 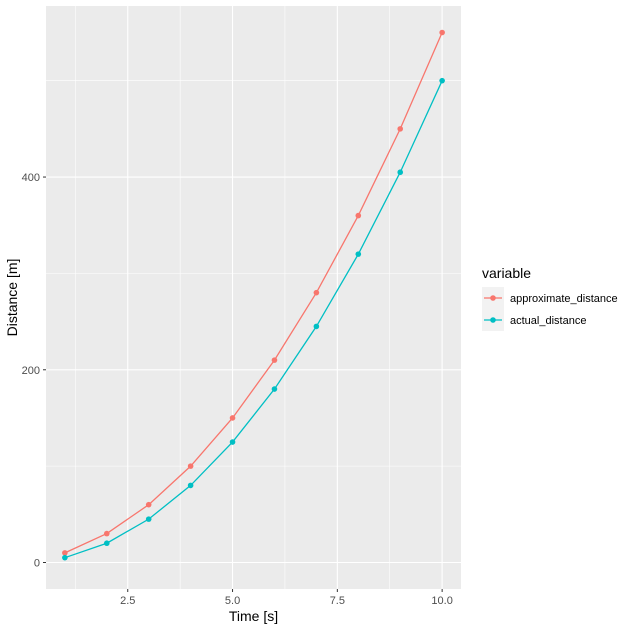 I want to click on x-tick-label: 5.0, so click(x=232, y=601).